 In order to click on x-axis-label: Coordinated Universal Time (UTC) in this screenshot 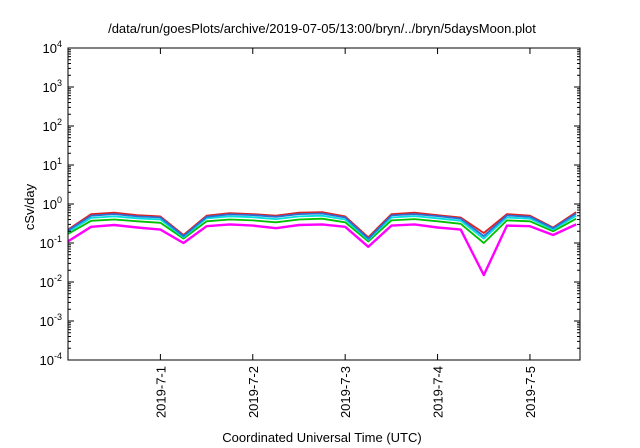, I will do `click(321, 437)`.